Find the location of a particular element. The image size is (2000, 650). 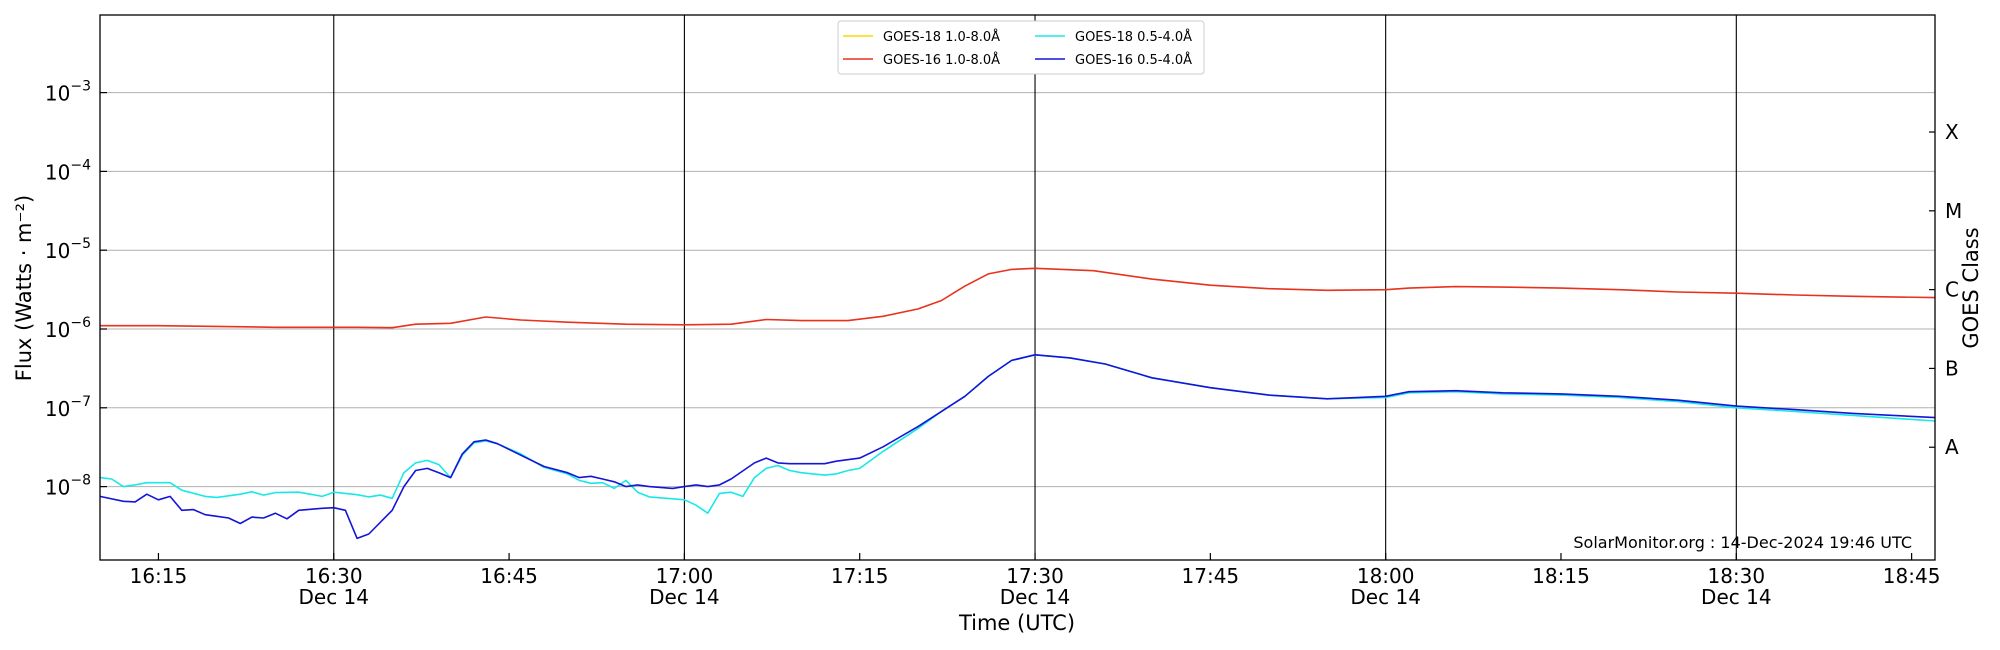

x-tick-label: 18:30 is located at coordinates (1736, 576).